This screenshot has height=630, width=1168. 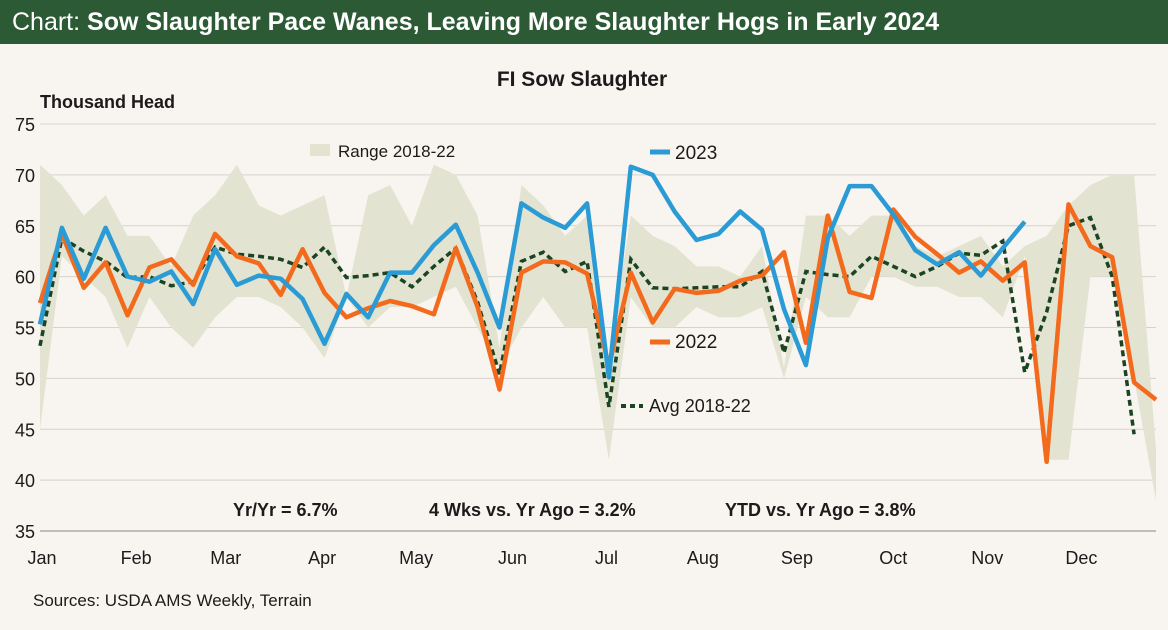 What do you see at coordinates (322, 558) in the screenshot?
I see `x-tick-label: Apr` at bounding box center [322, 558].